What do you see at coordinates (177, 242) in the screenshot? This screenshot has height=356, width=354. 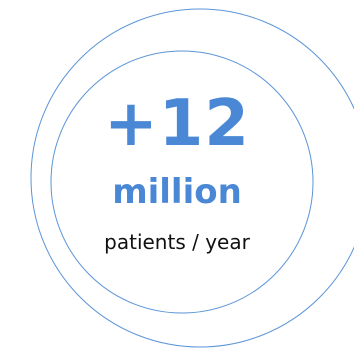 I see `stat-caption: patients / year` at bounding box center [177, 242].